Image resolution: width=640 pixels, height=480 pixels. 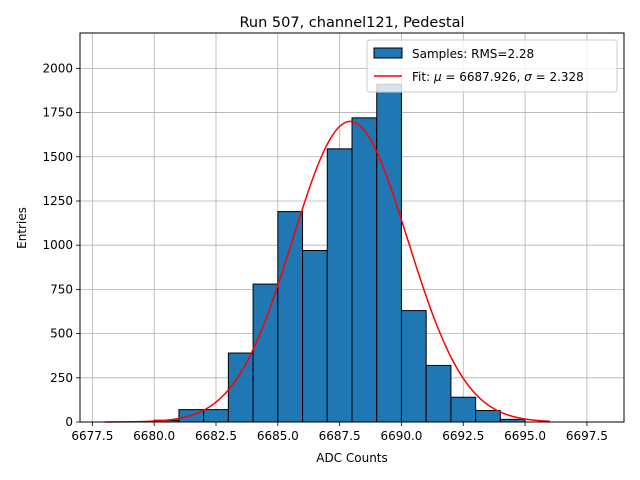 What do you see at coordinates (216, 436) in the screenshot?
I see `x-tick-label: 6682.5` at bounding box center [216, 436].